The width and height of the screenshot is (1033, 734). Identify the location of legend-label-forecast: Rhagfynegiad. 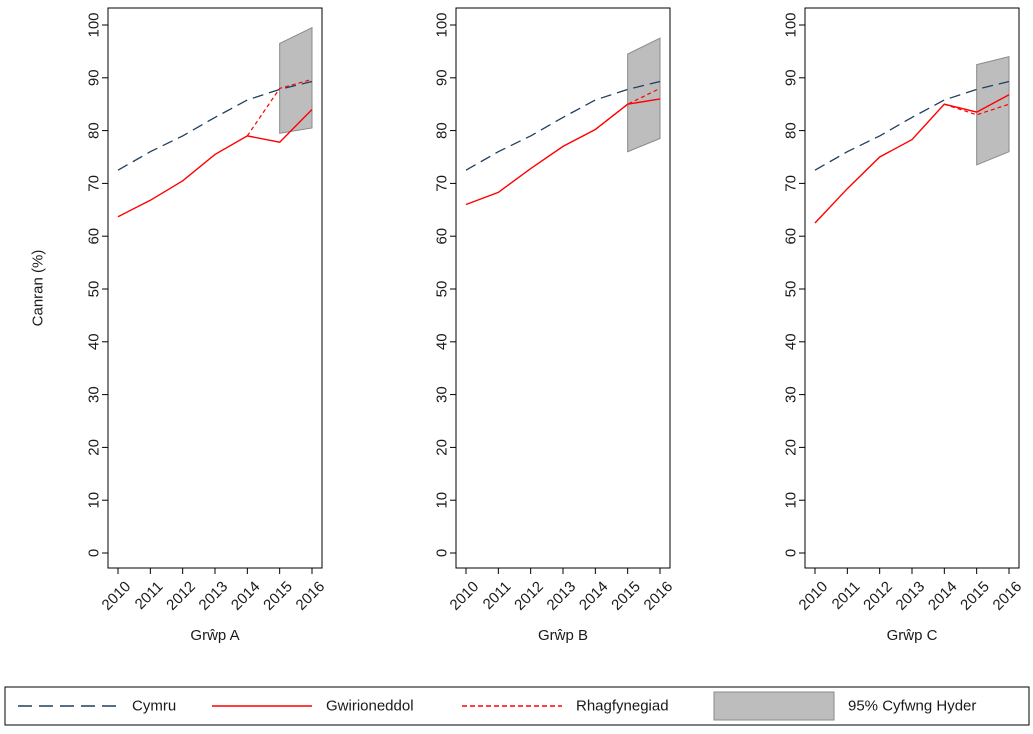
(622, 706).